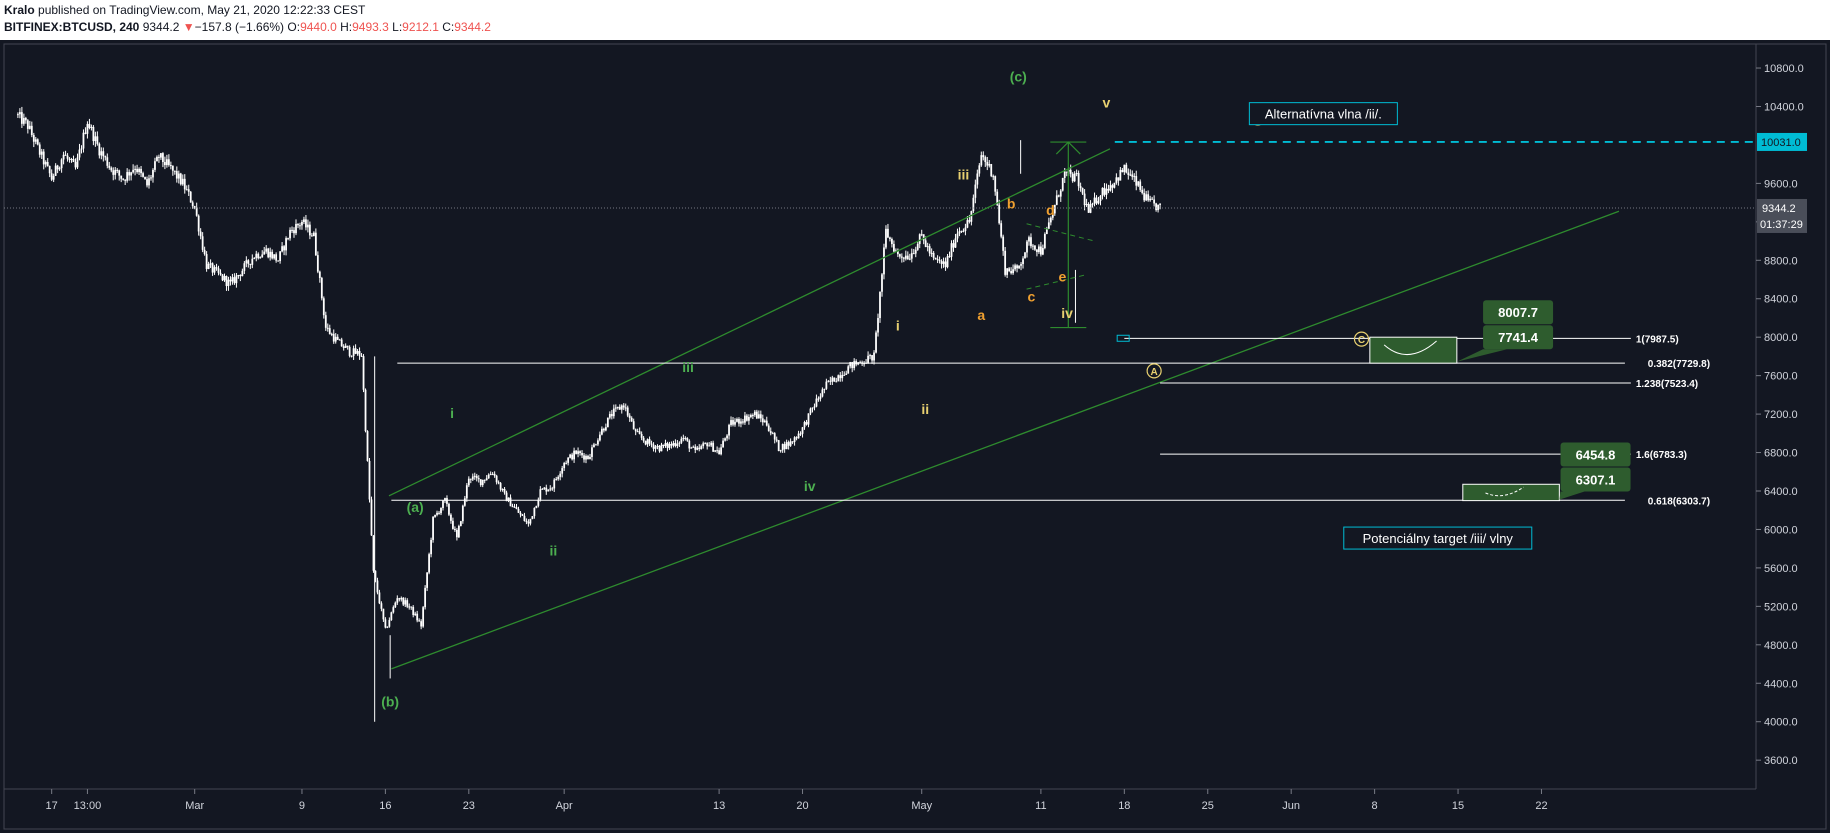 The width and height of the screenshot is (1830, 838). What do you see at coordinates (1124, 806) in the screenshot?
I see `x-tick-label: 18` at bounding box center [1124, 806].